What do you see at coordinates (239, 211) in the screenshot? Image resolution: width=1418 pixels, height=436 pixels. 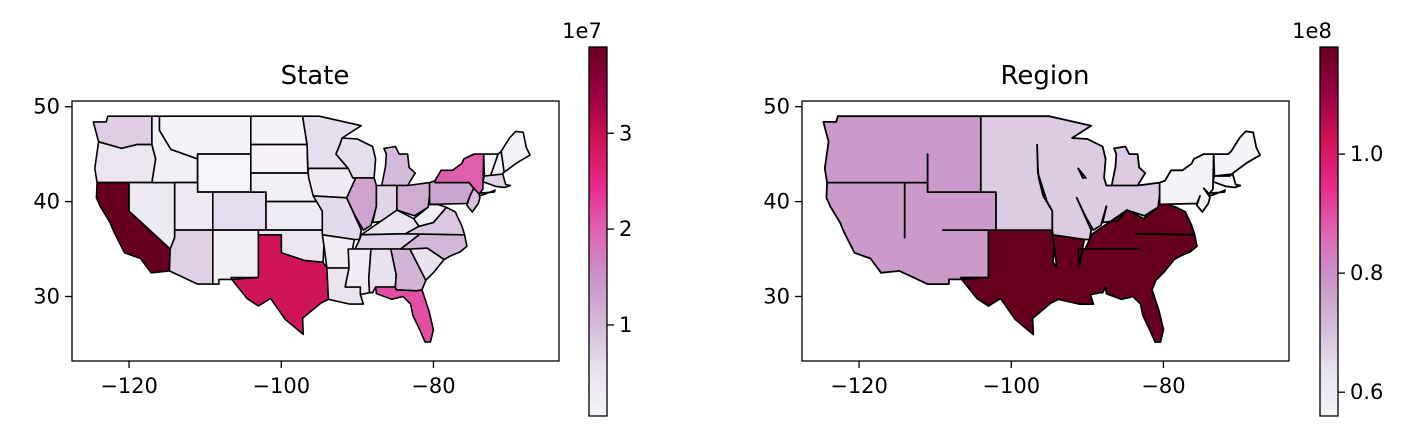 I see `state-colorado` at bounding box center [239, 211].